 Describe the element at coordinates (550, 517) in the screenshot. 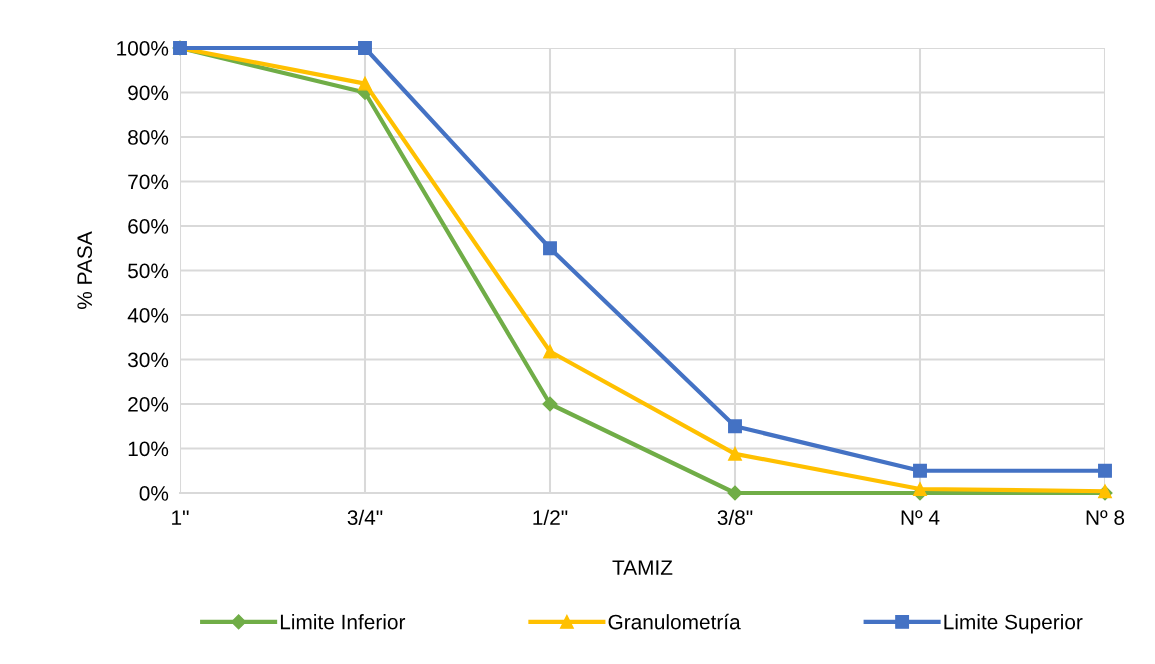

I see `x-tick-label: 1/2"` at that location.